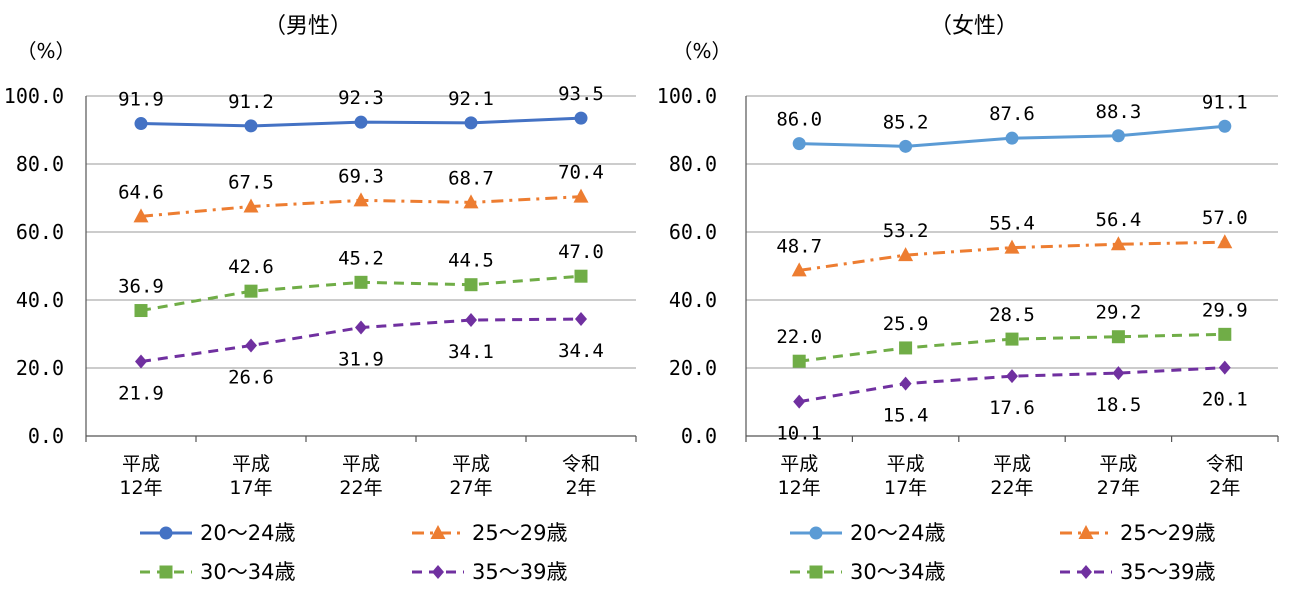  What do you see at coordinates (360, 476) in the screenshot?
I see `x-tick-label: 平成 22年` at bounding box center [360, 476].